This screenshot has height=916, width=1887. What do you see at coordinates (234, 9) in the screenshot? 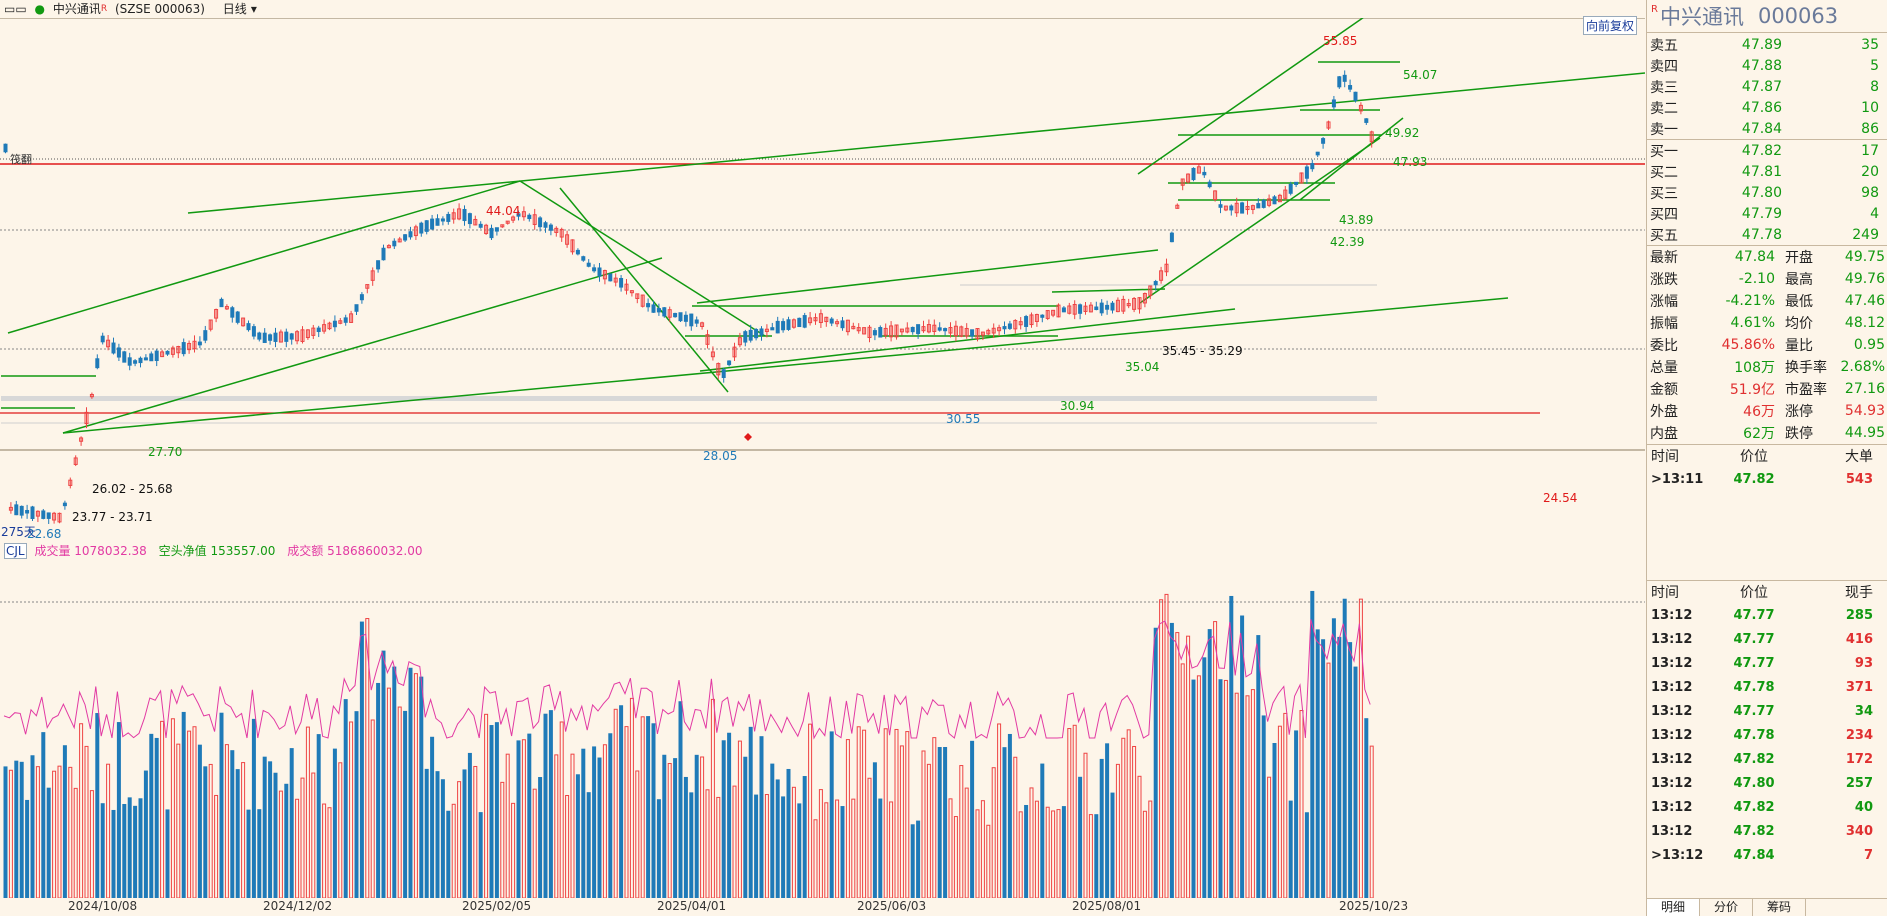
I see `period-selector: 日线` at bounding box center [234, 9].